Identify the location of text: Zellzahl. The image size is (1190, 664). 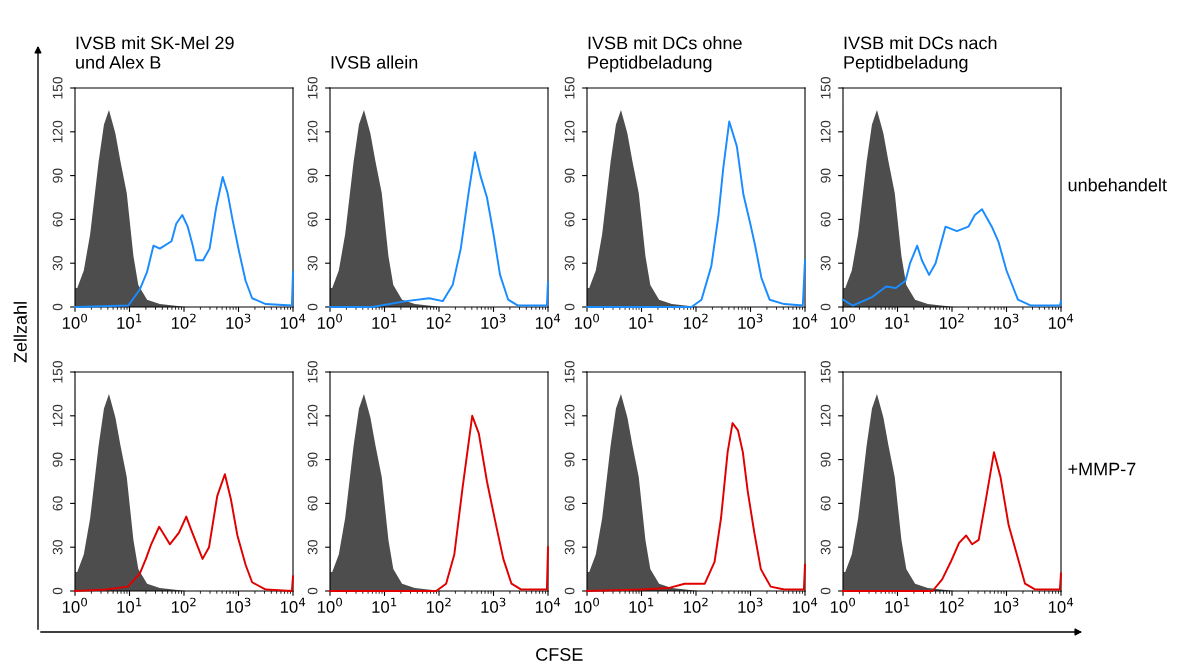
(20, 332).